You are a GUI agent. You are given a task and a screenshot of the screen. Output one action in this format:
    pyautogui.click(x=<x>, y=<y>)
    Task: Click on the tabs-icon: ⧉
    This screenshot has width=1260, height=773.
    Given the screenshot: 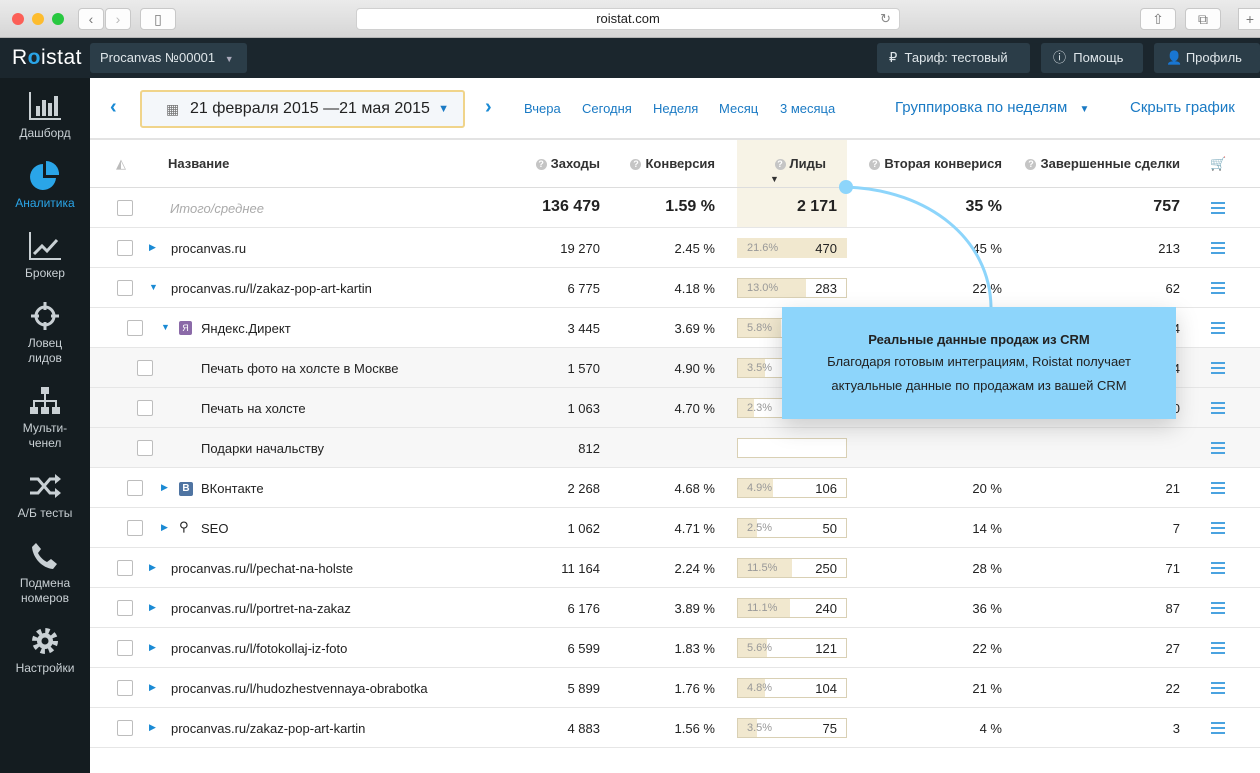 What is the action you would take?
    pyautogui.click(x=1203, y=19)
    